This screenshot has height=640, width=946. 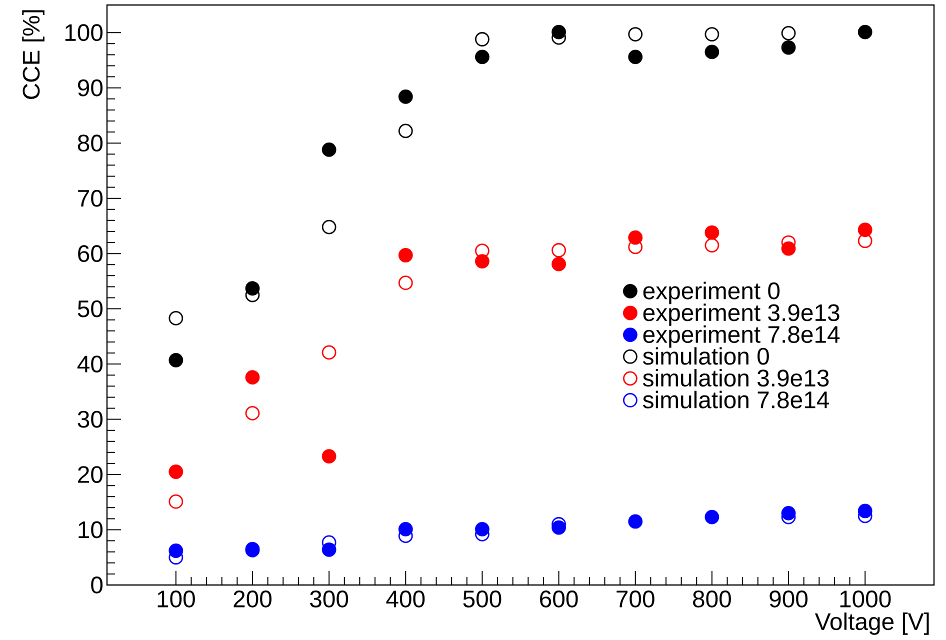 I want to click on legend-label: experiment 0, so click(x=711, y=293).